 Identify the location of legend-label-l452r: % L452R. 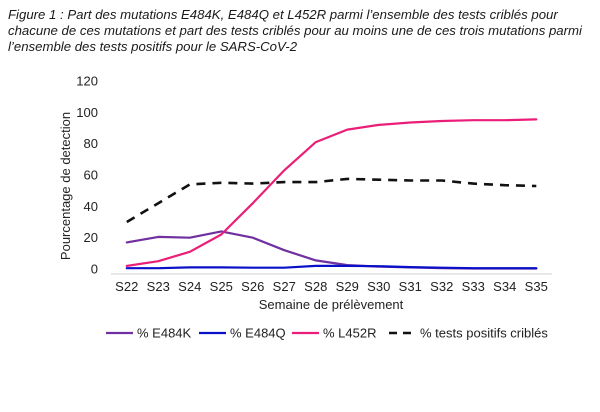
(349, 333).